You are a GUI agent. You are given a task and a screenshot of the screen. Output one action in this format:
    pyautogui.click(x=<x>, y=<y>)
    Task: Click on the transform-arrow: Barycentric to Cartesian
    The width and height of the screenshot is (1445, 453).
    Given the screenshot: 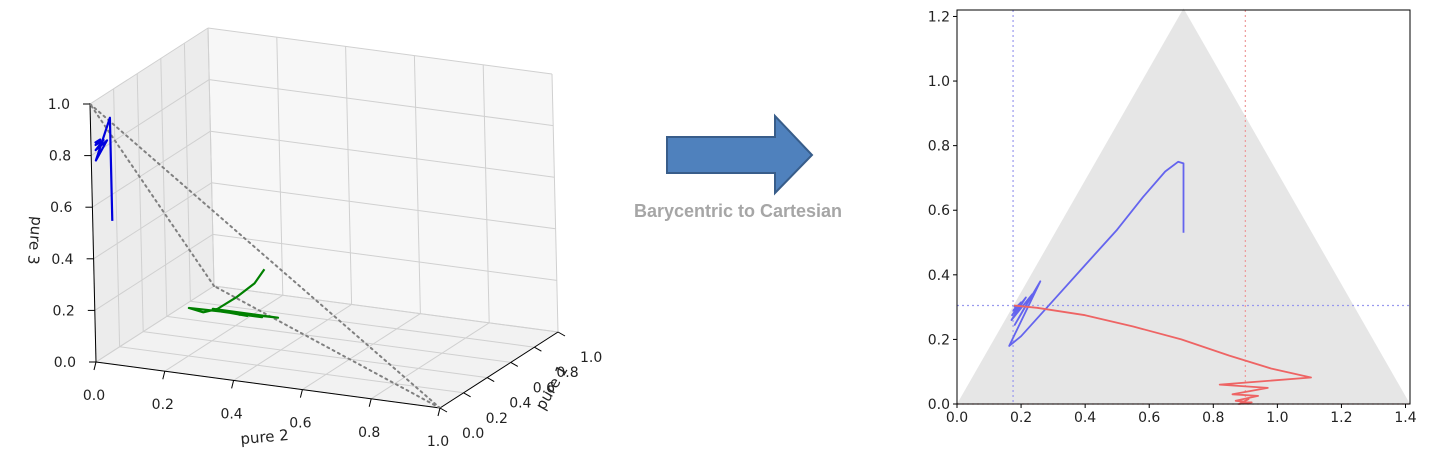 What is the action you would take?
    pyautogui.click(x=738, y=167)
    